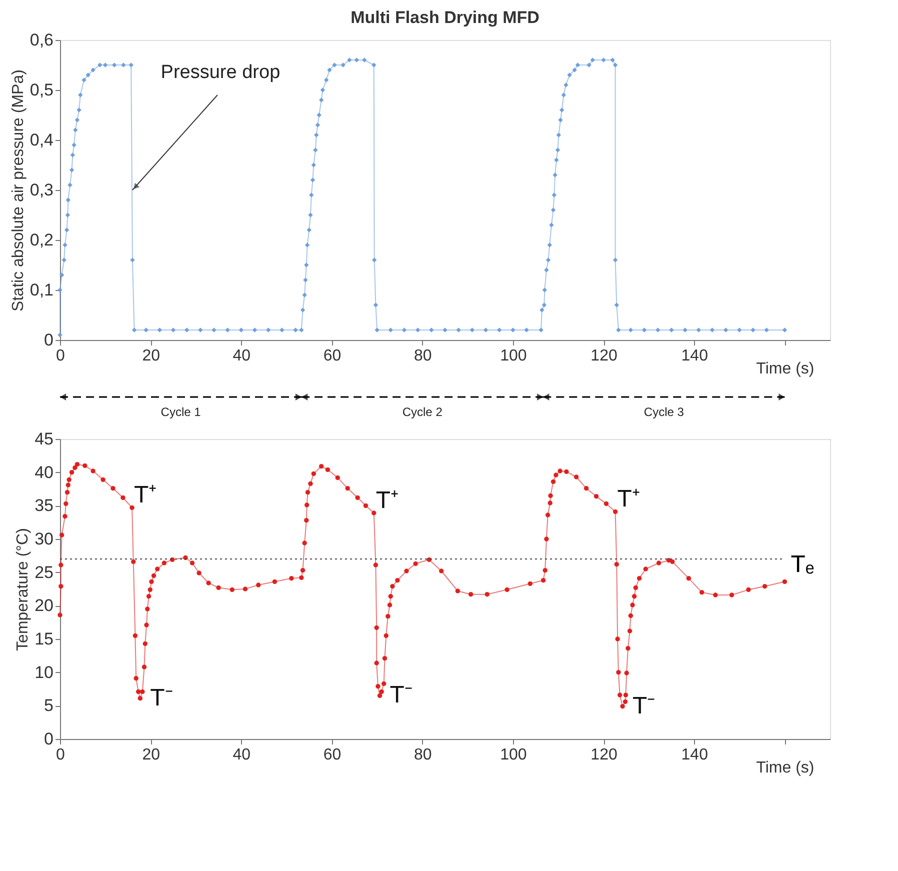 Image resolution: width=898 pixels, height=871 pixels. I want to click on y-tick-label: 30, so click(44, 539).